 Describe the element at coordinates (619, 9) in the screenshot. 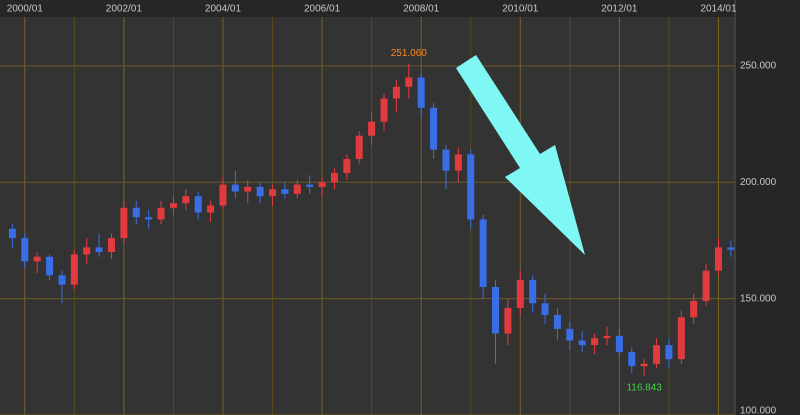

I see `x-tick-label: 2012/01` at that location.